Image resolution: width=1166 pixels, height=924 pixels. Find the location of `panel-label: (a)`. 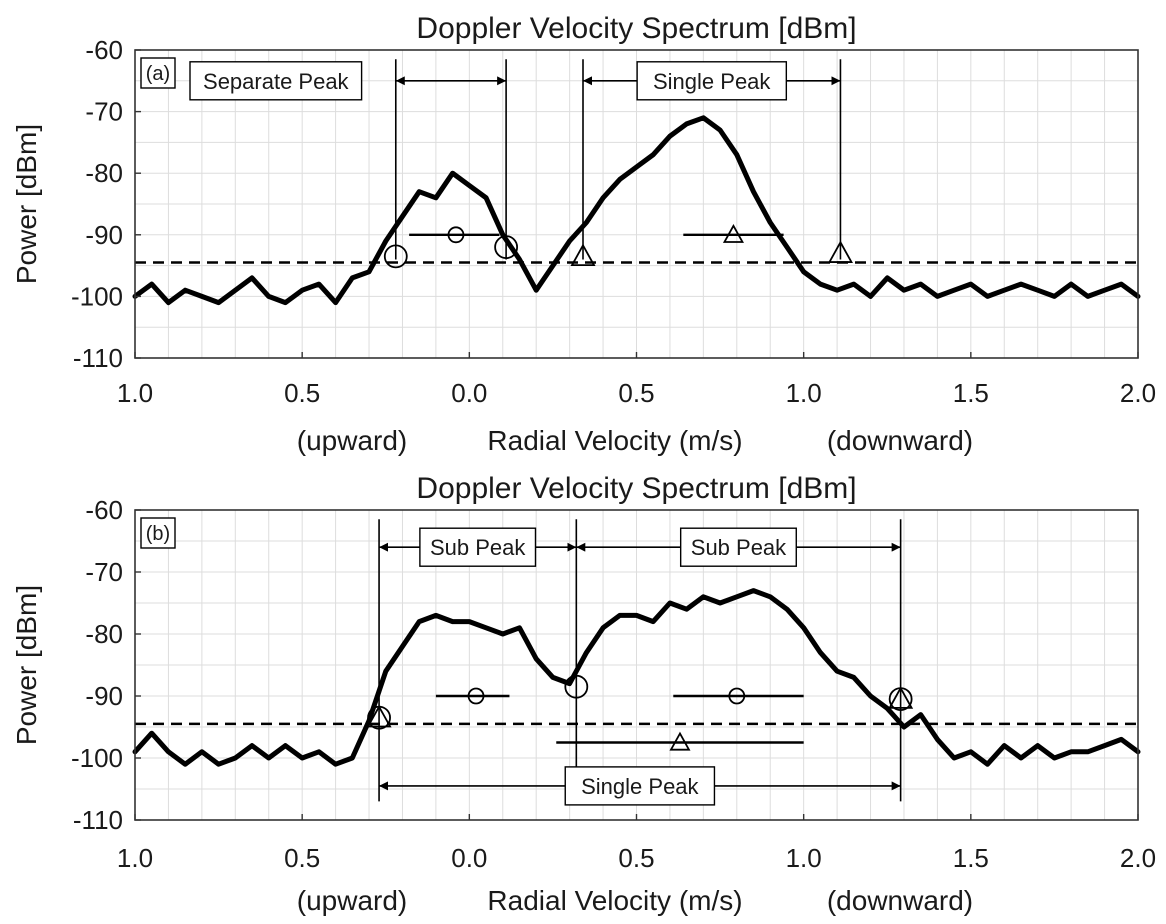

panel-label: (a) is located at coordinates (158, 74).